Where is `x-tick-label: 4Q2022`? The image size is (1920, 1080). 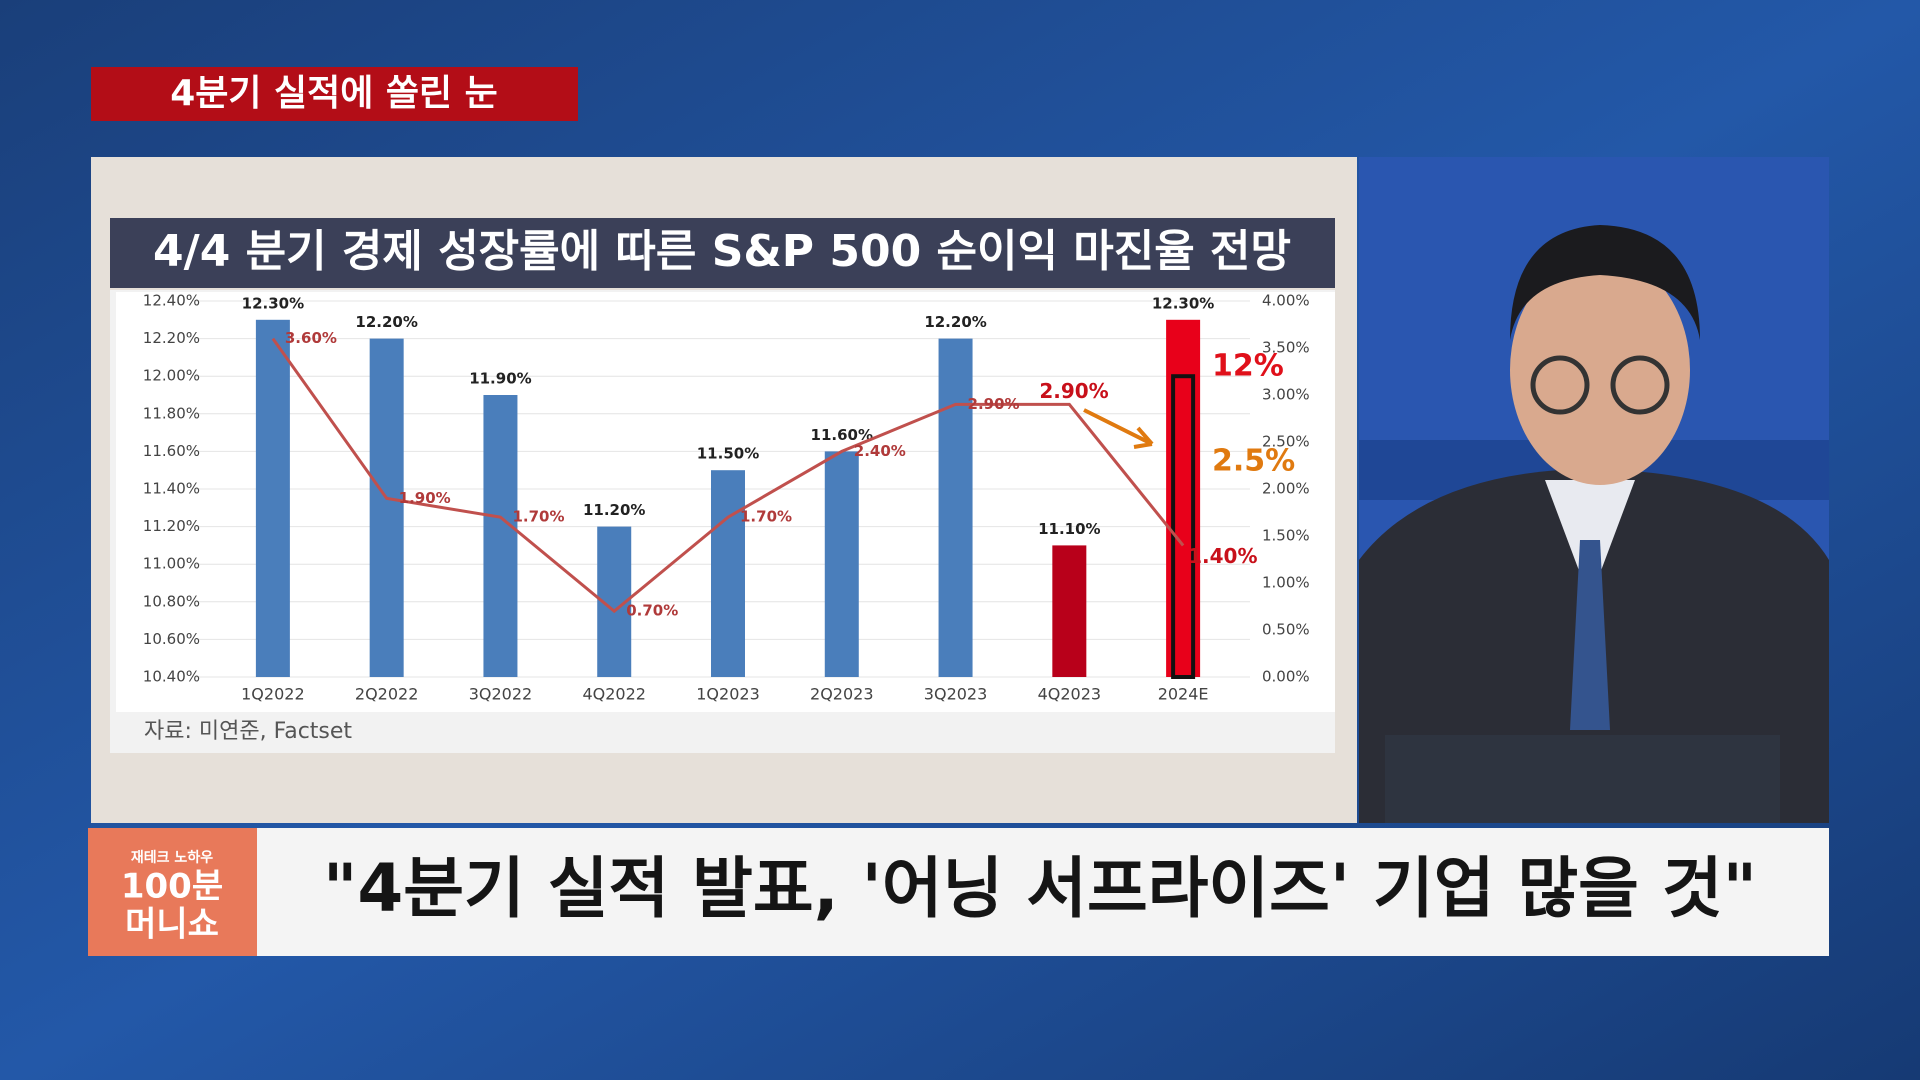 x-tick-label: 4Q2022 is located at coordinates (614, 694).